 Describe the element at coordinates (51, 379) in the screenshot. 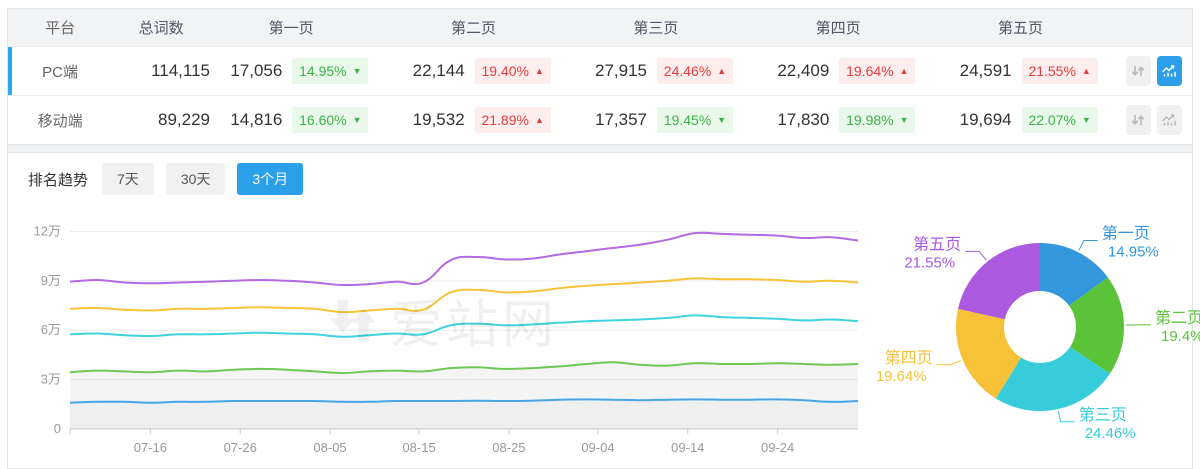

I see `svg-text: 3万` at that location.